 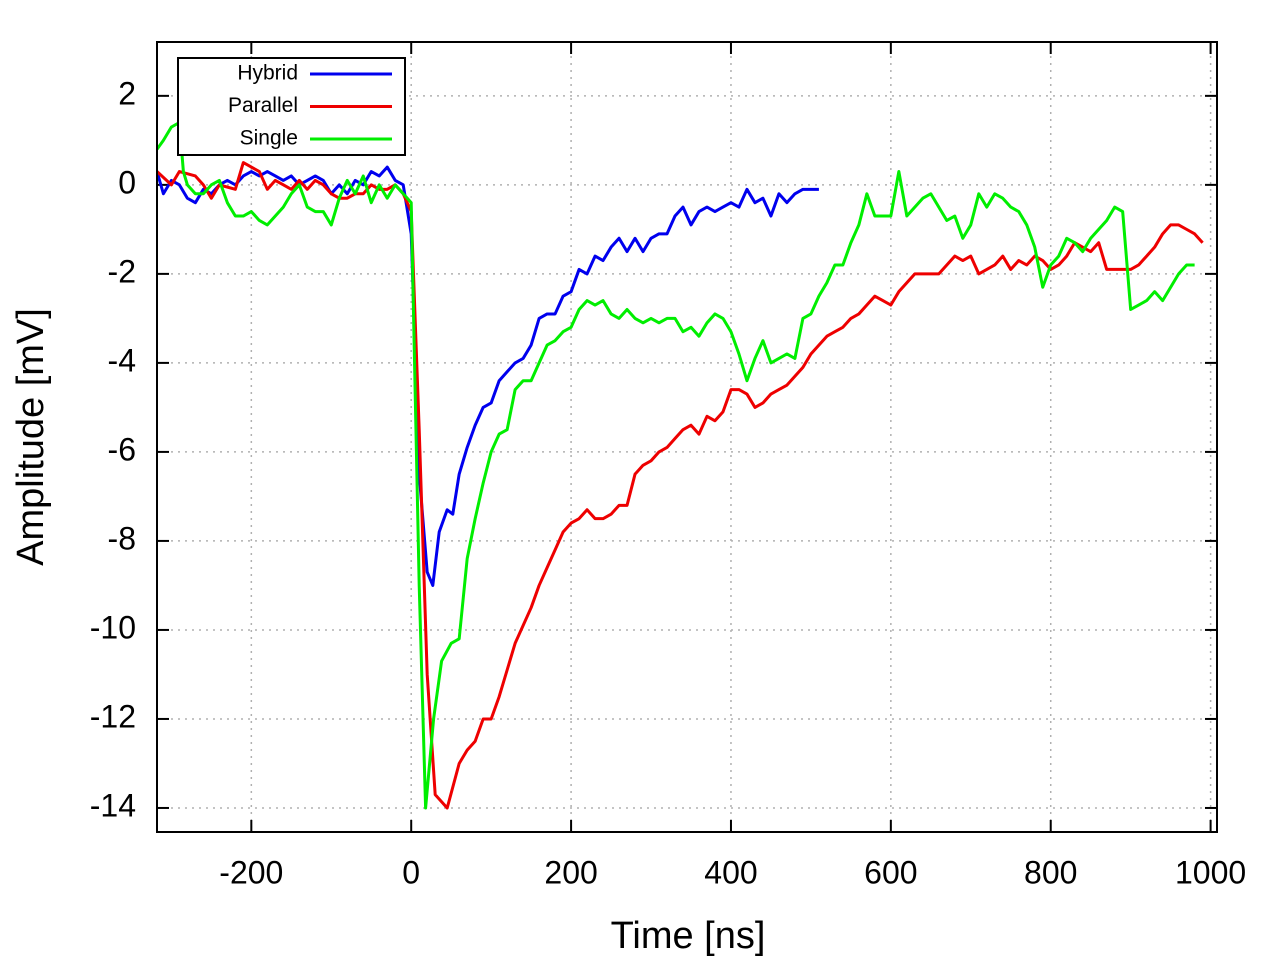 I want to click on x-tick-label: 1000, so click(x=1210, y=872).